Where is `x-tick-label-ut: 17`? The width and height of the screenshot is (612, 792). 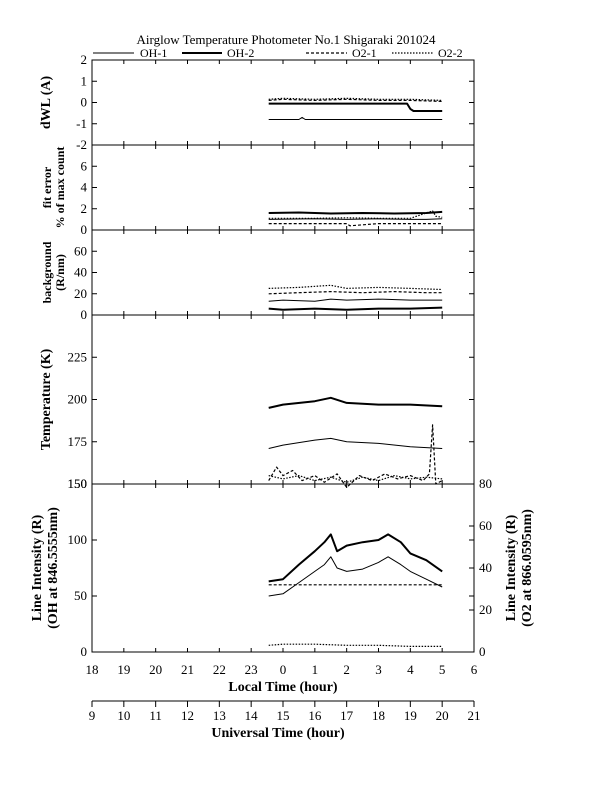 x-tick-label-ut: 17 is located at coordinates (347, 715).